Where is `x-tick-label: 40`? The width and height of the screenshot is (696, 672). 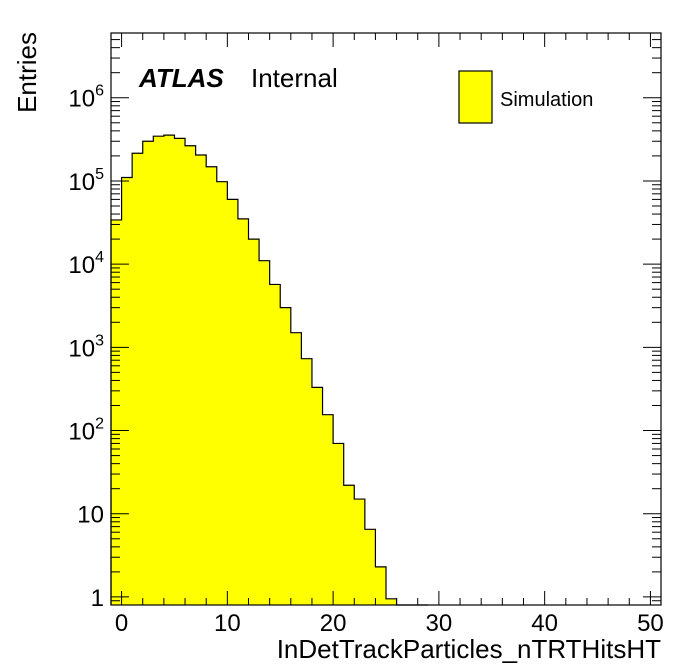
x-tick-label: 40 is located at coordinates (544, 623).